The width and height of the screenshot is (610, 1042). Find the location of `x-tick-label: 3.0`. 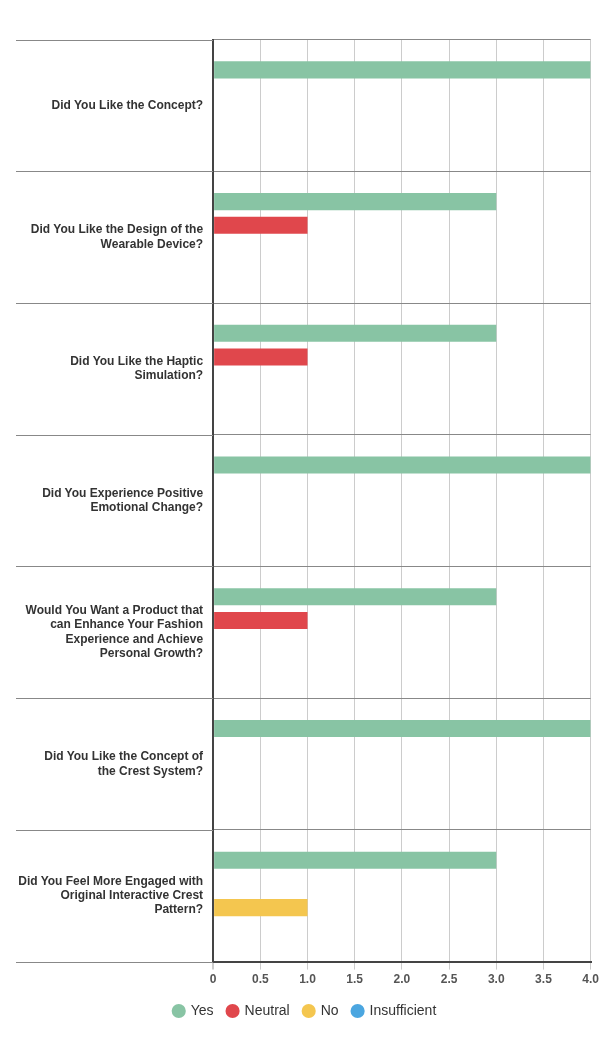

x-tick-label: 3.0 is located at coordinates (496, 979).